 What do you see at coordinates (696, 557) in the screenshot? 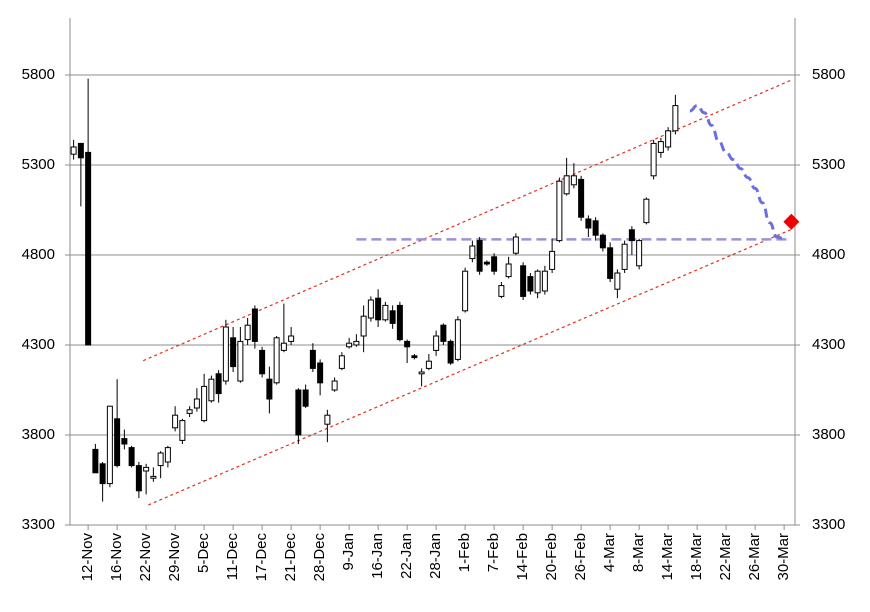
I see `x-tick-label: 18-Mar` at bounding box center [696, 557].